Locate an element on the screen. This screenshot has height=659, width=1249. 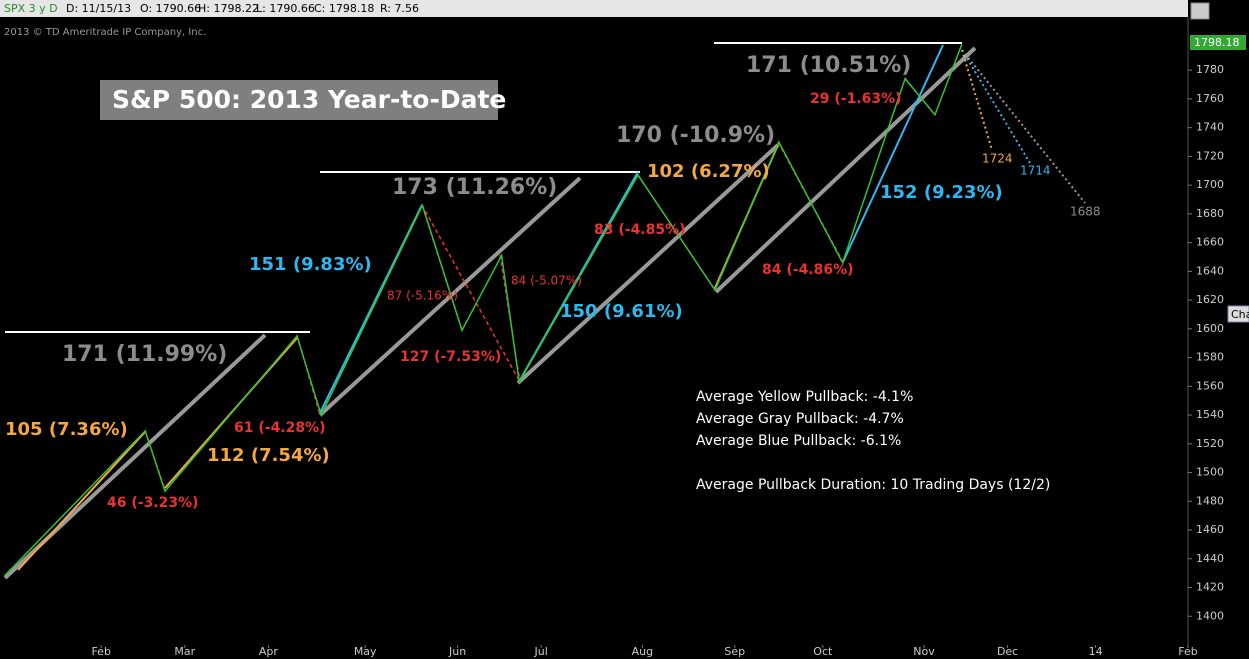
x-tick-label: Jul is located at coordinates (541, 651).